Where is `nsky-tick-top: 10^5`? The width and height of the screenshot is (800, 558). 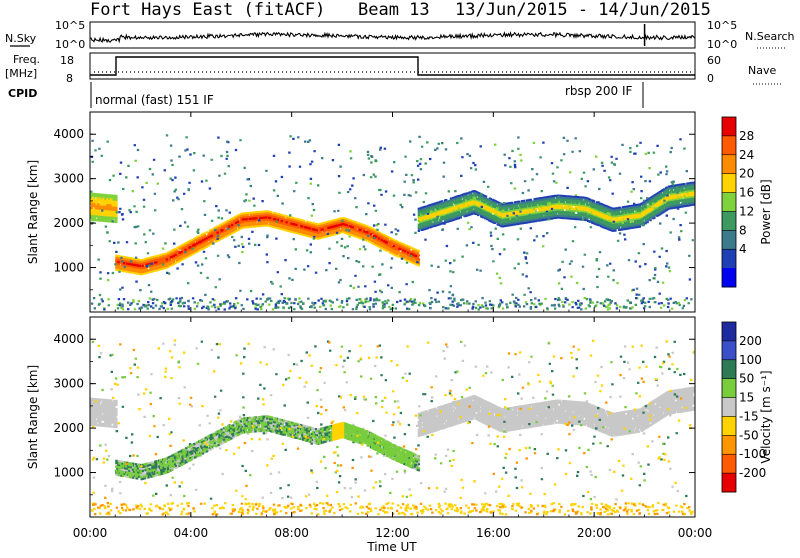 nsky-tick-top: 10^5 is located at coordinates (70, 25).